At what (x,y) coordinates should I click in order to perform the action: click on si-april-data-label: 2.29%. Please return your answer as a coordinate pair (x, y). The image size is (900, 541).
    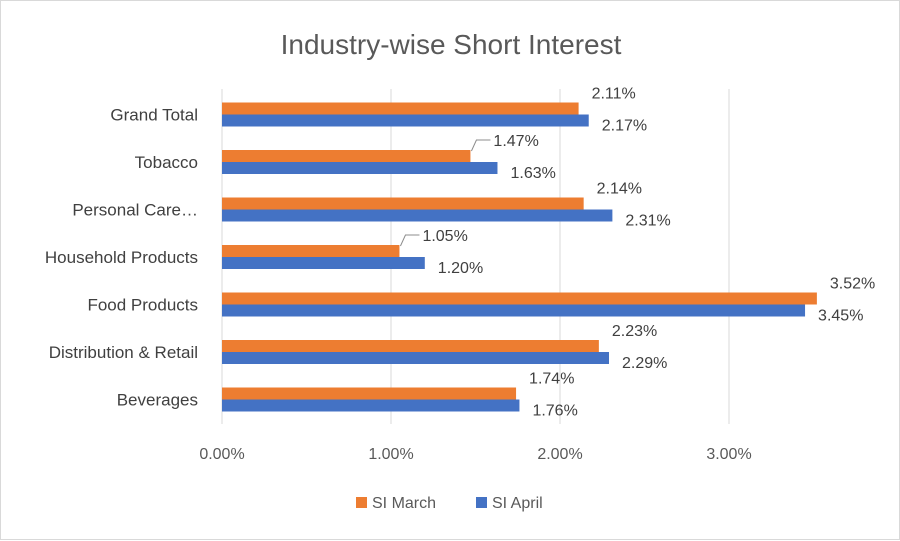
    Looking at the image, I should click on (644, 363).